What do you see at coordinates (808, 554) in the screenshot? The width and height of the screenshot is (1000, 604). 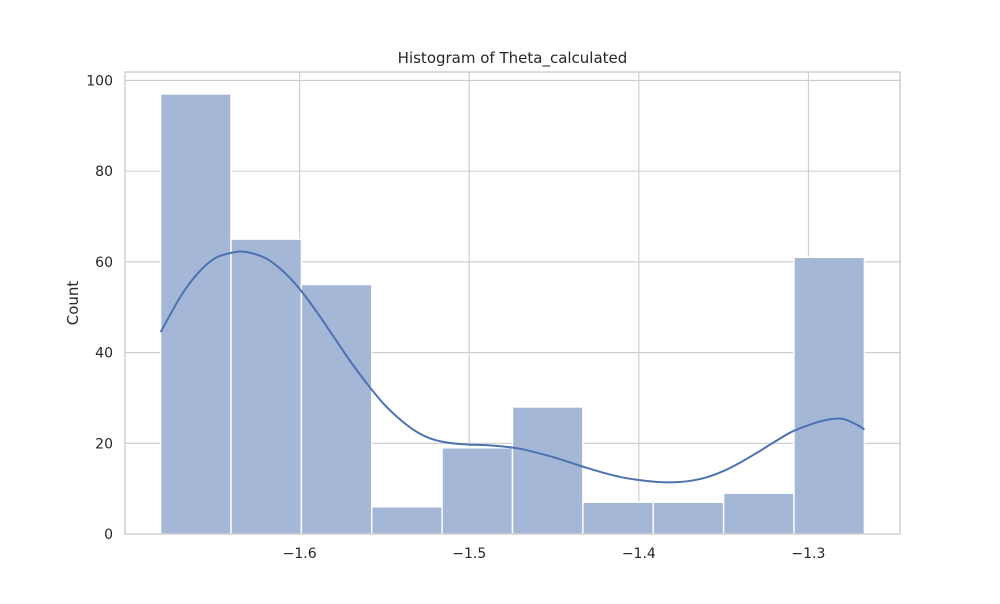 I see `x-tick-label: −1.3` at bounding box center [808, 554].